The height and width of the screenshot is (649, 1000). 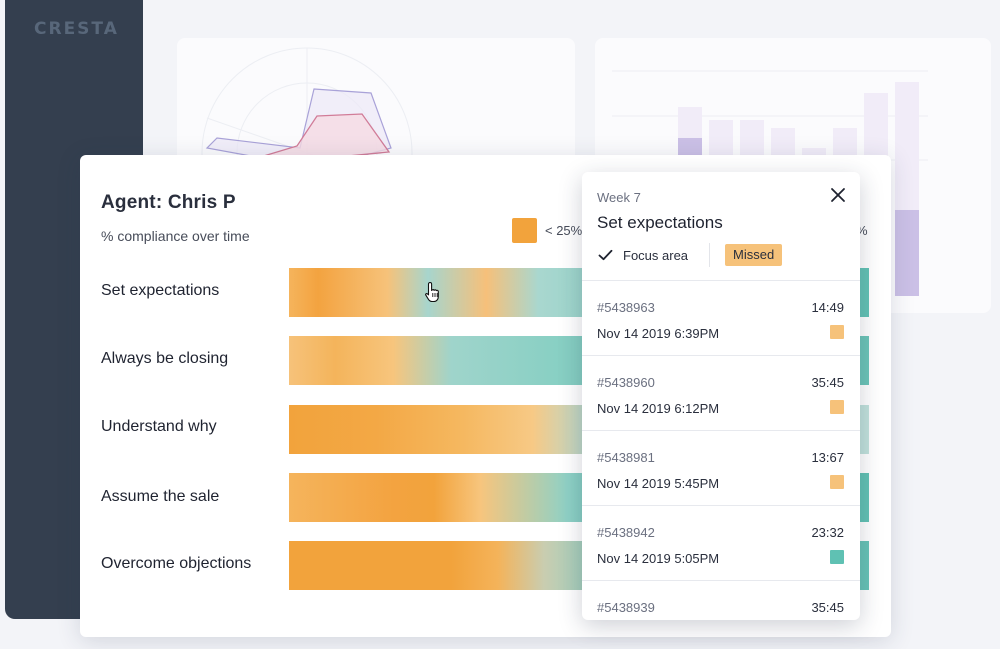 I want to click on popover-week-label: Week 7, so click(x=619, y=197).